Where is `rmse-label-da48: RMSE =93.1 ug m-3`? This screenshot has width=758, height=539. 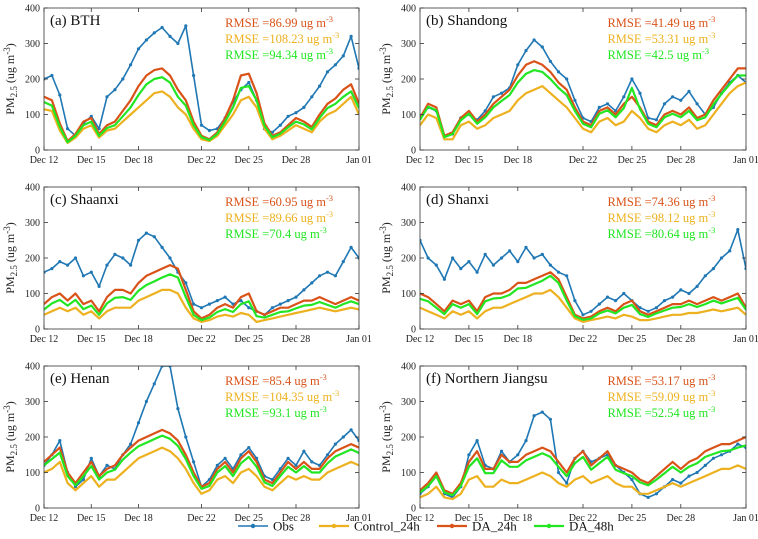 rmse-label-da48: RMSE =93.1 ug m-3 is located at coordinates (276, 412).